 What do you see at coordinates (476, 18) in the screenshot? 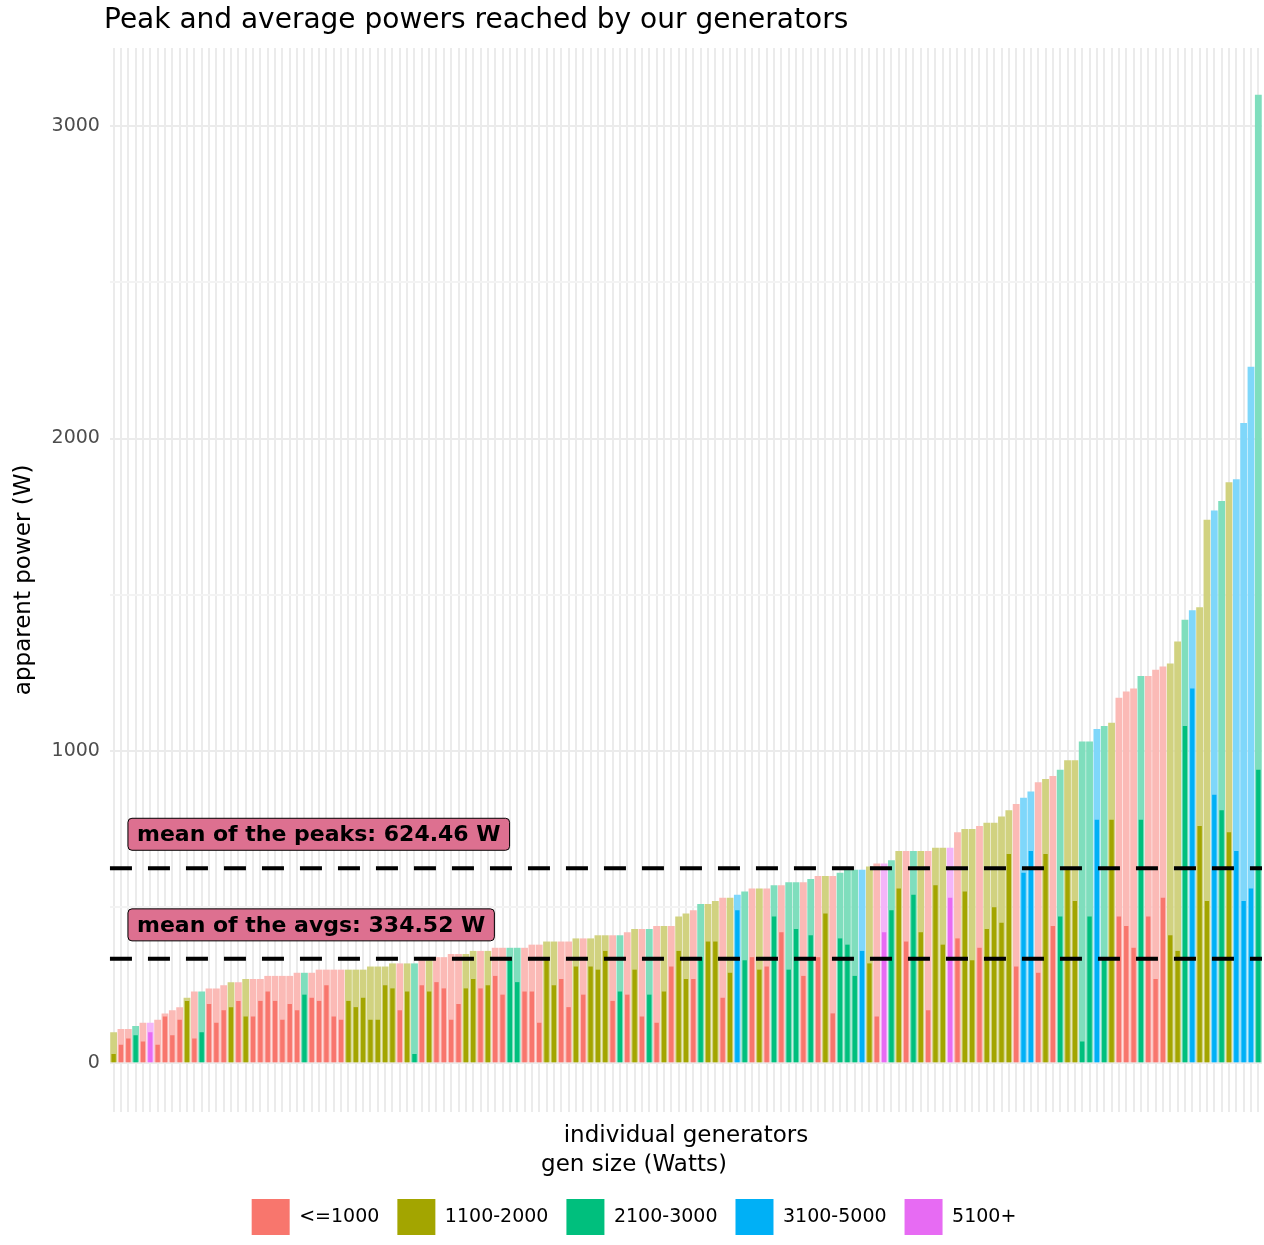
I see `chart-title: Peak and average powers reached by our generators` at bounding box center [476, 18].